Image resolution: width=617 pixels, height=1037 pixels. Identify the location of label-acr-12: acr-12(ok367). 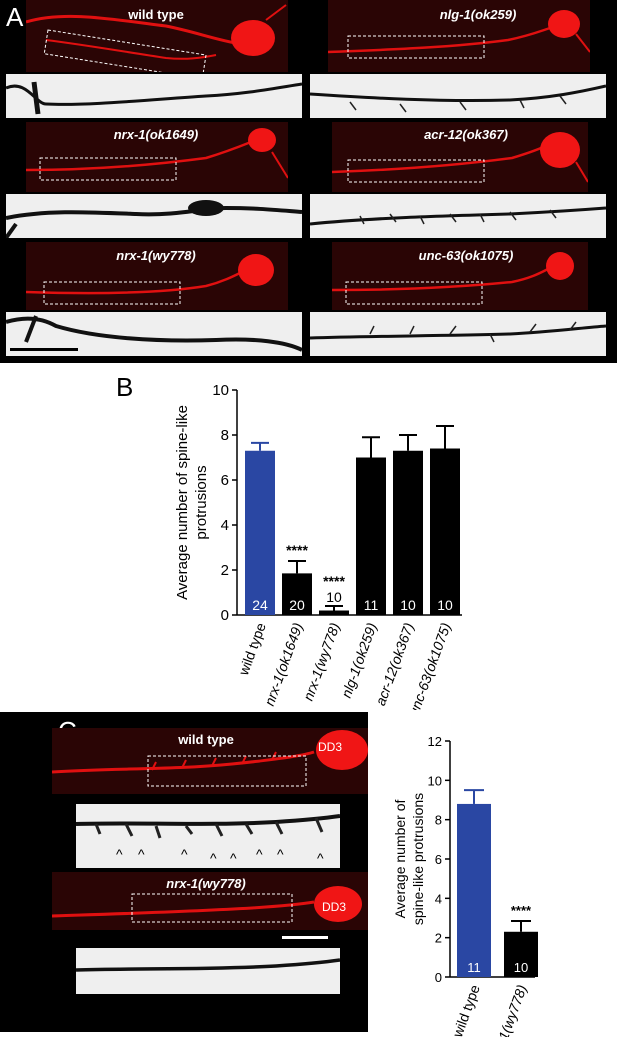
(466, 134).